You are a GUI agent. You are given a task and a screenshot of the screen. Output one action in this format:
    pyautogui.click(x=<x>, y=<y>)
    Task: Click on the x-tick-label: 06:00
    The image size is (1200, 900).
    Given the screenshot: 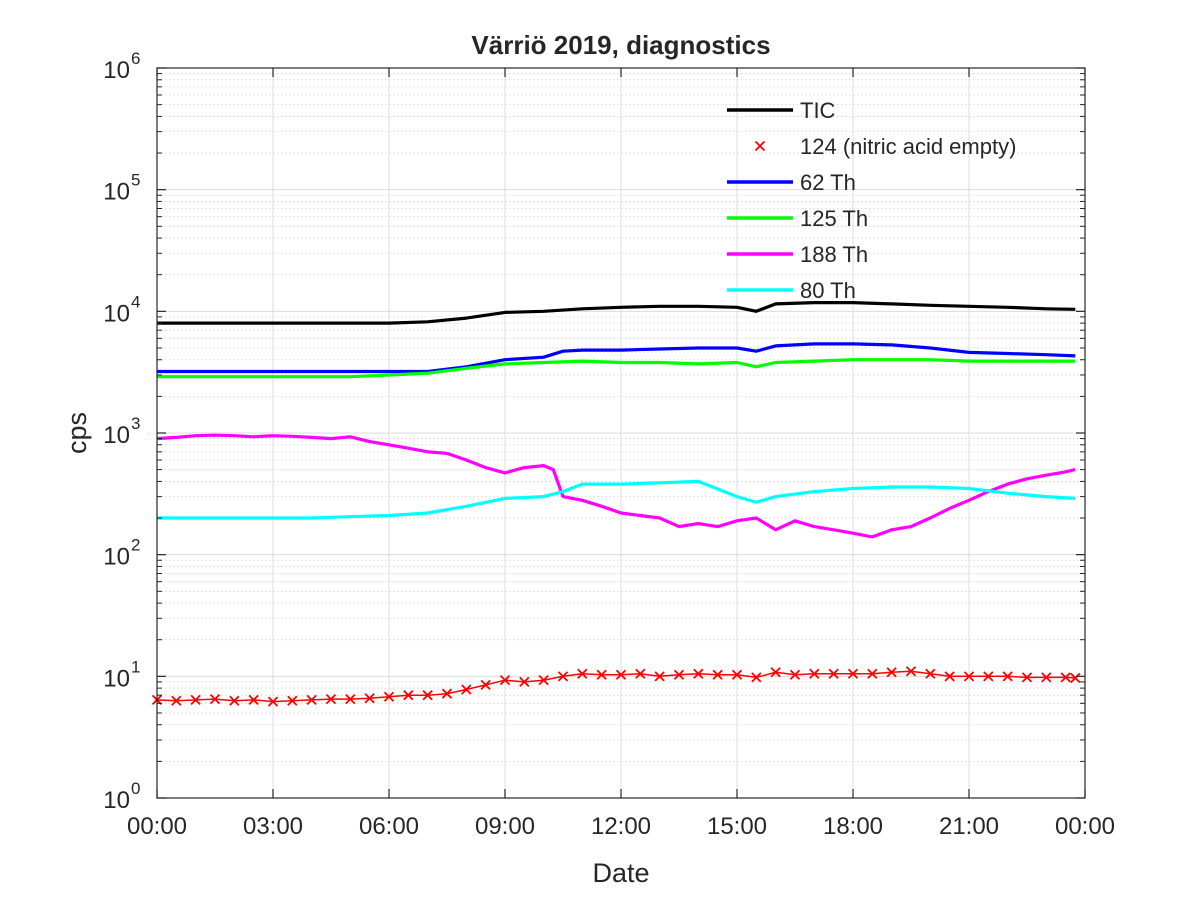 What is the action you would take?
    pyautogui.click(x=389, y=826)
    